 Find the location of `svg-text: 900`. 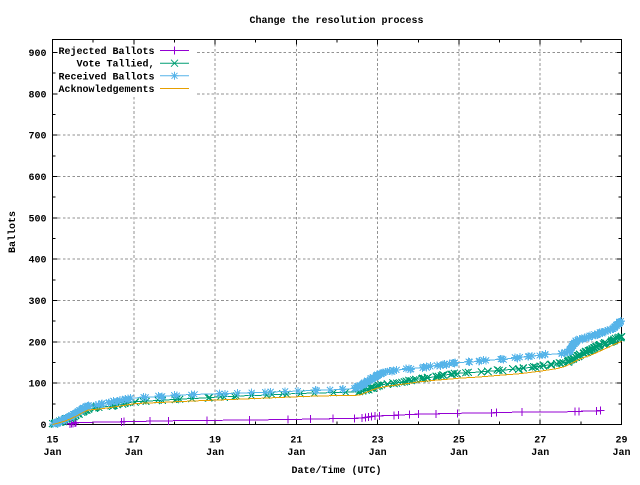

svg-text: 900 is located at coordinates (37, 54).